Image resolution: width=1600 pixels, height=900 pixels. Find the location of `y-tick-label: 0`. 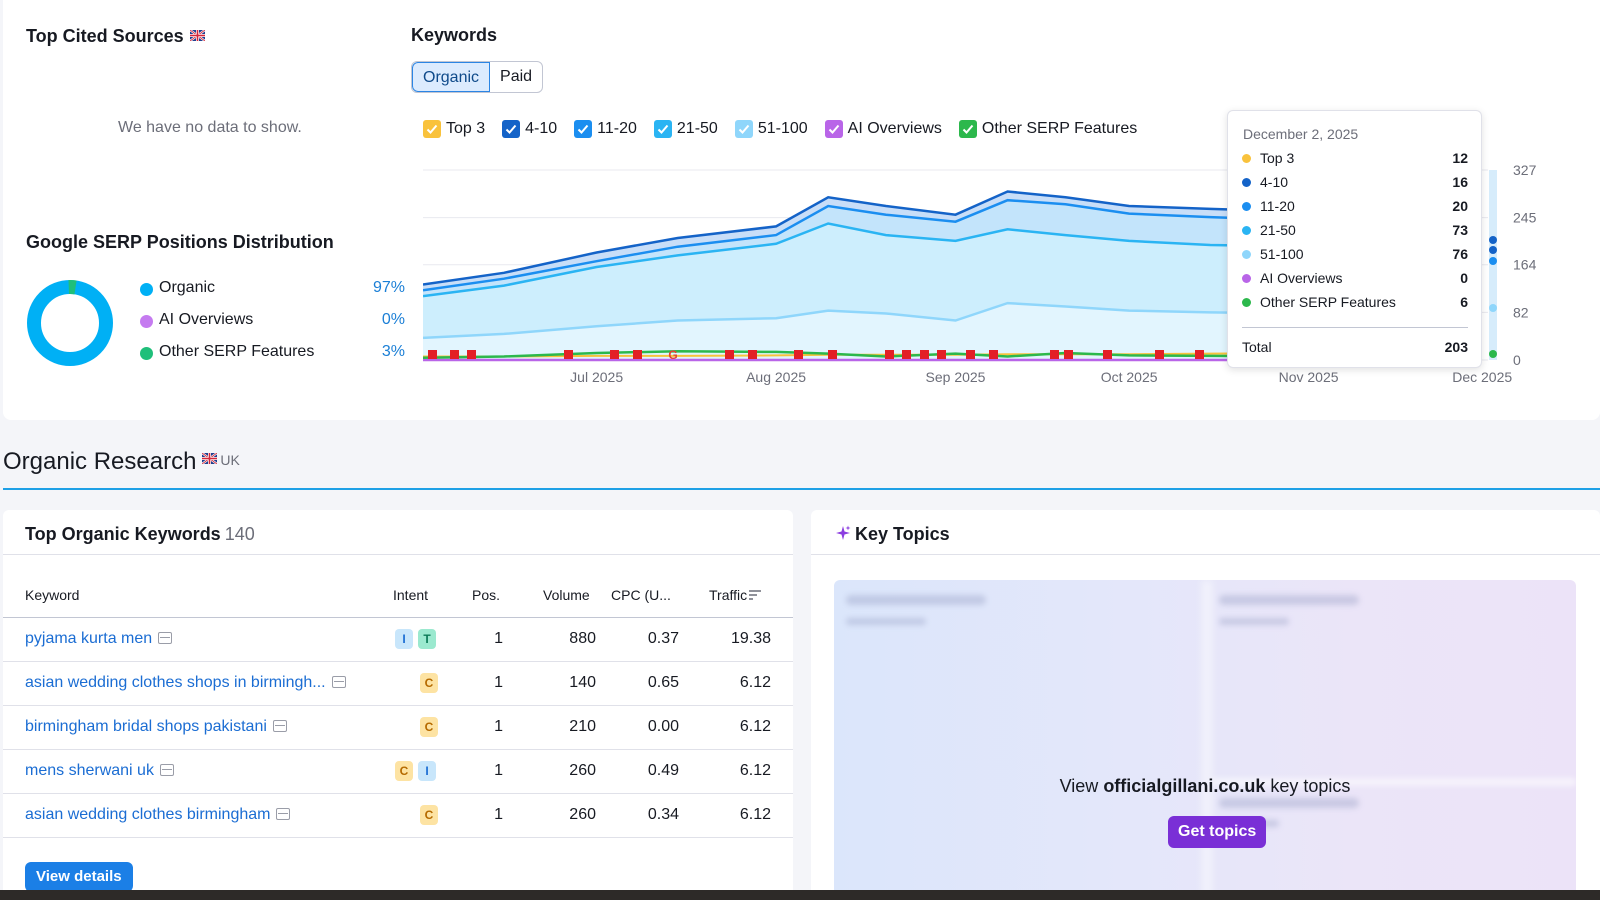

y-tick-label: 0 is located at coordinates (1517, 360).